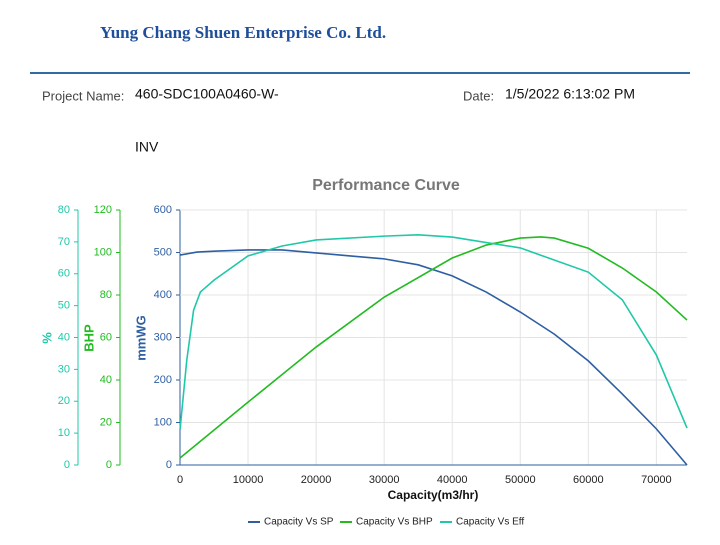  Describe the element at coordinates (163, 295) in the screenshot. I see `y-tick-label: 400` at that location.